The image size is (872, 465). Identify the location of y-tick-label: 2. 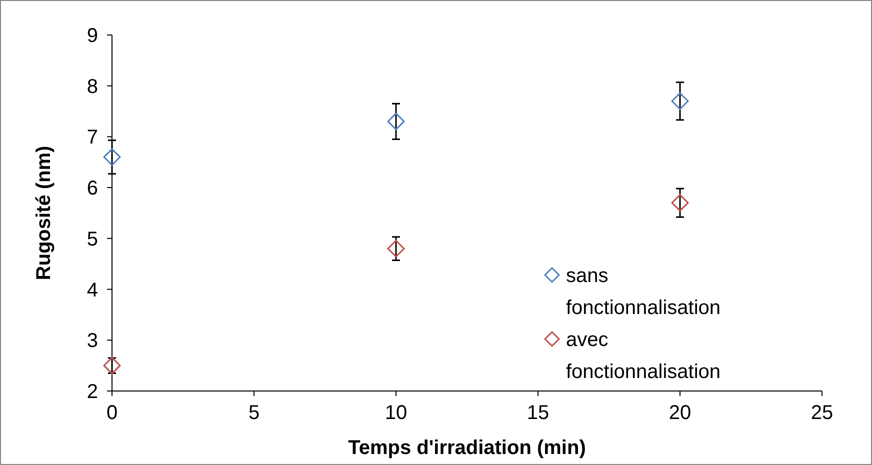
(92, 392).